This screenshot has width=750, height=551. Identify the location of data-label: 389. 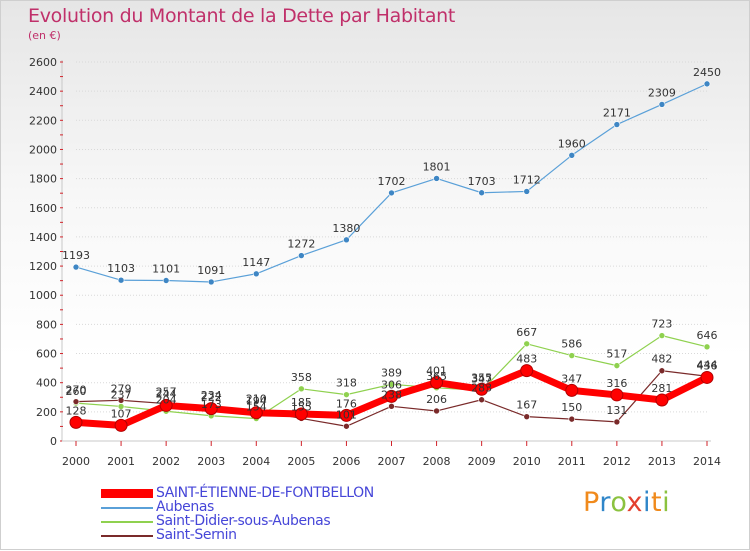
(391, 372).